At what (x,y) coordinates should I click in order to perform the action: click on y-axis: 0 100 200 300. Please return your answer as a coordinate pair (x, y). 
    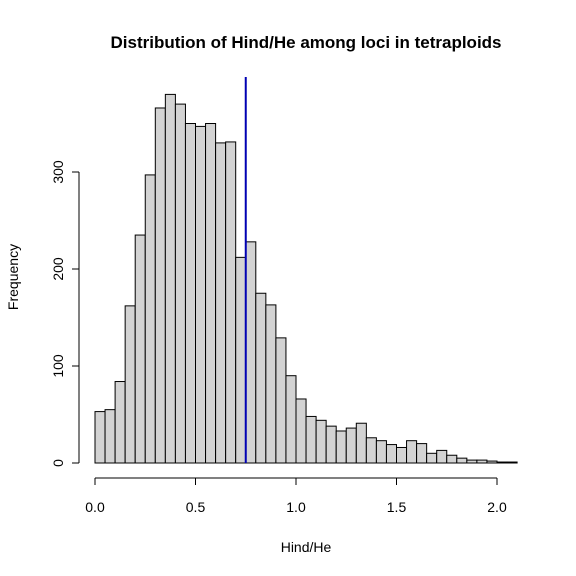
    Looking at the image, I should click on (65, 313).